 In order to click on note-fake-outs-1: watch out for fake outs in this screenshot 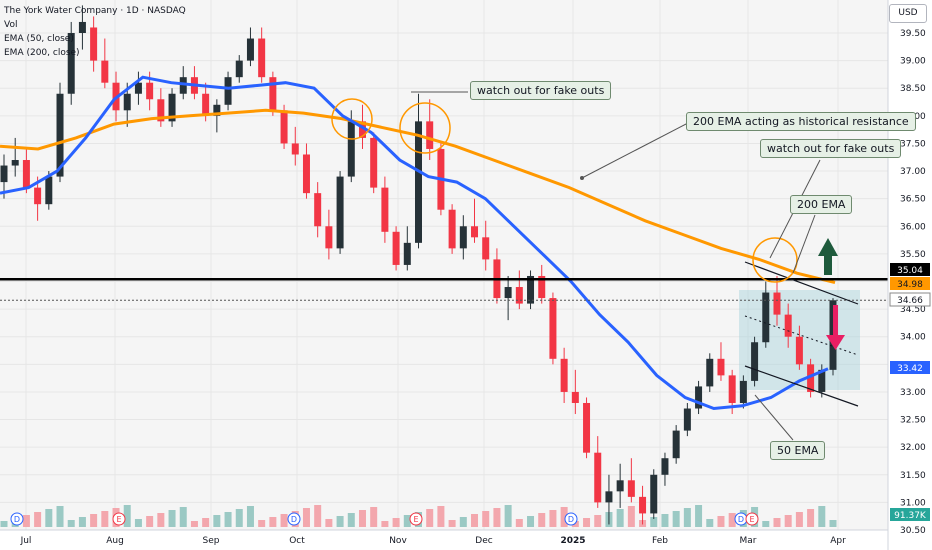, I will do `click(541, 90)`.